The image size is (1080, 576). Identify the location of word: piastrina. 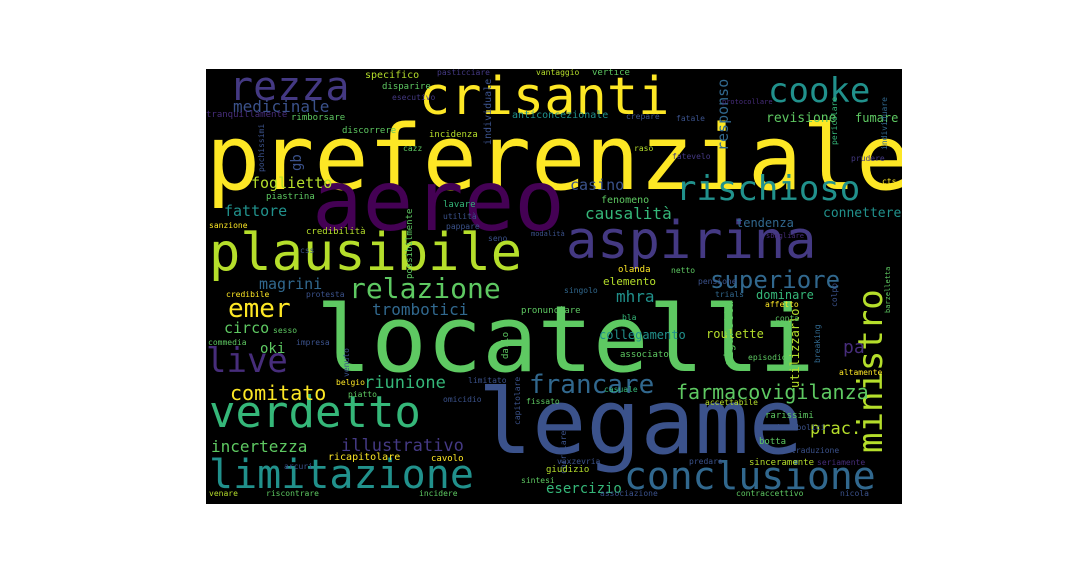
(290, 197).